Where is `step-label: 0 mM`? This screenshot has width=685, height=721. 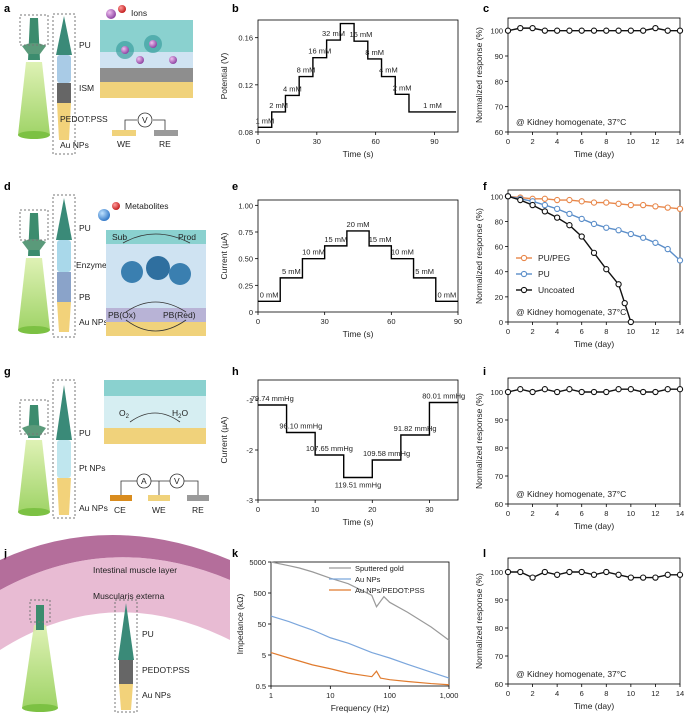 step-label: 0 mM is located at coordinates (447, 294).